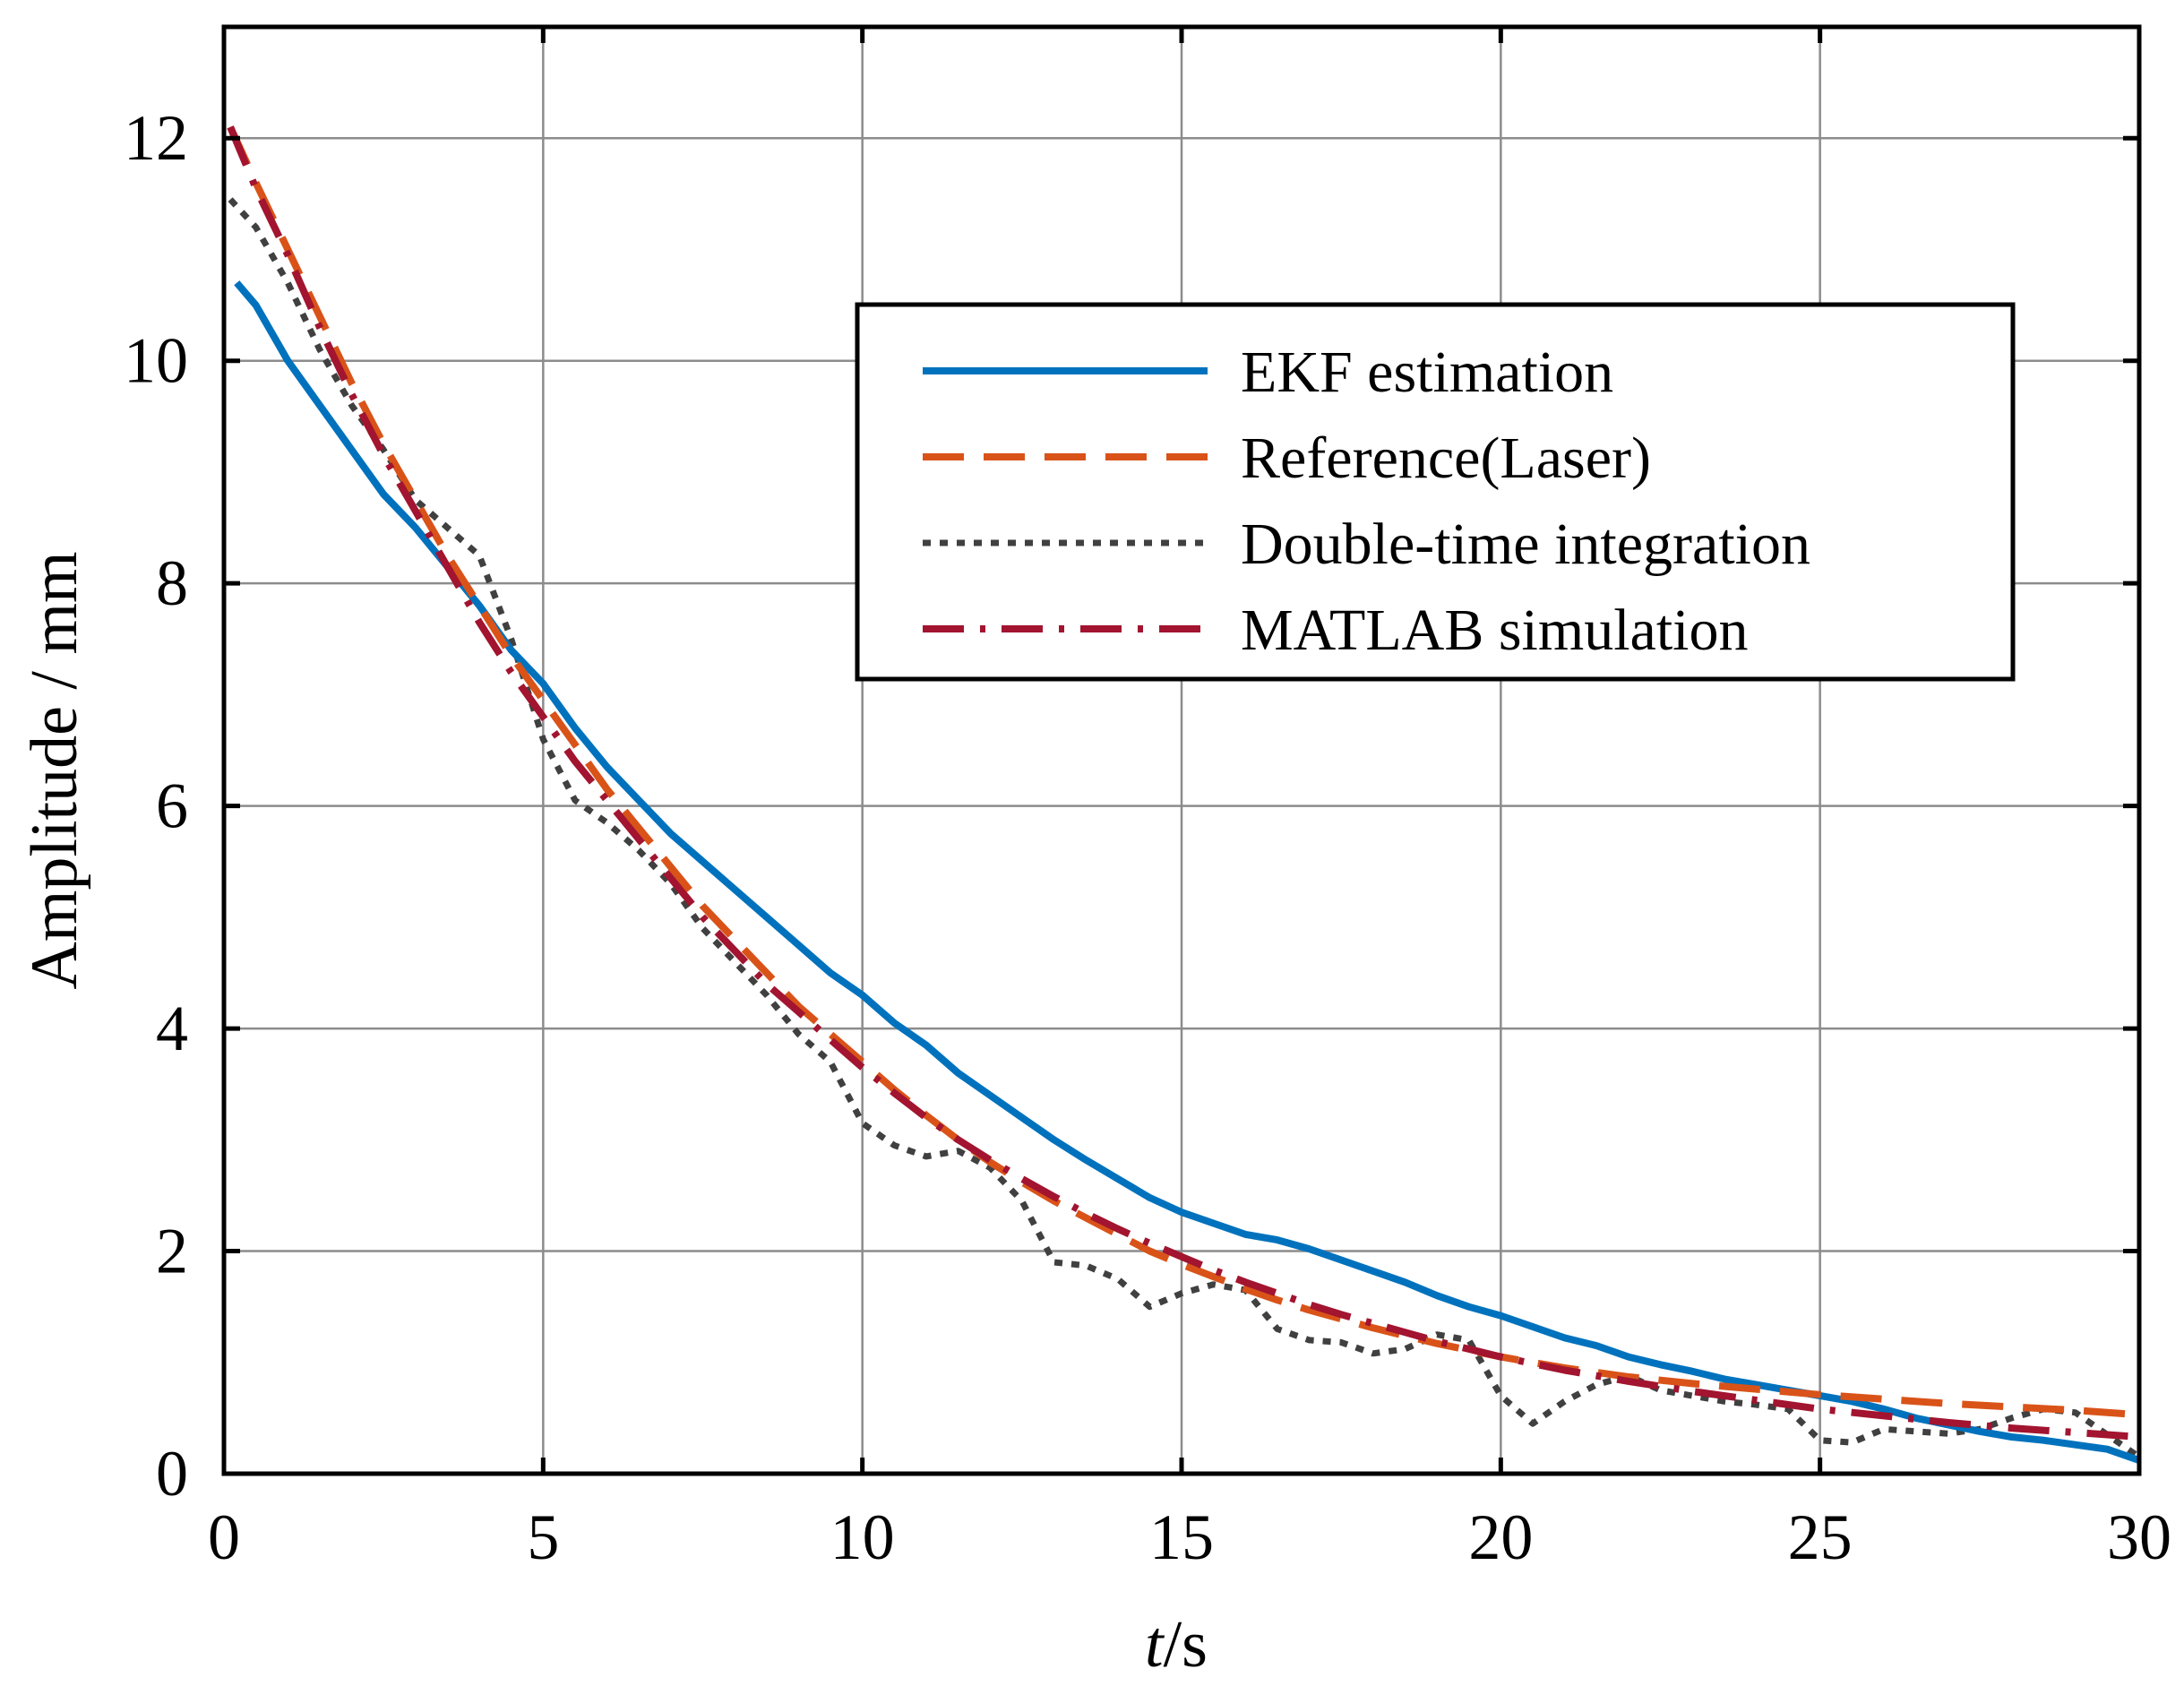 This screenshot has width=2184, height=1686. I want to click on y-tick-label: 8, so click(172, 583).